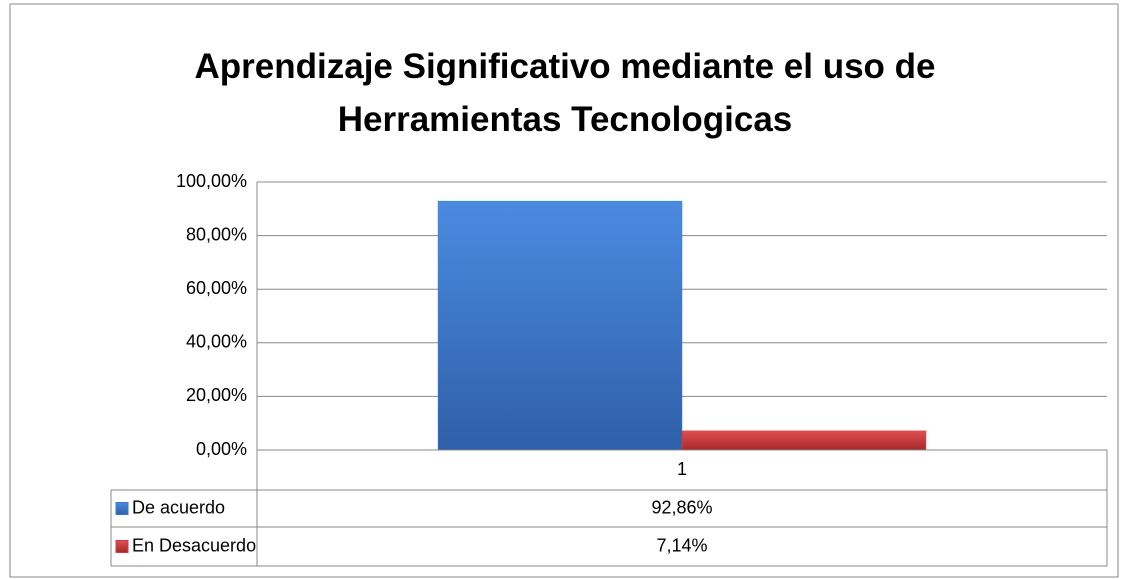 Image resolution: width=1122 pixels, height=579 pixels. I want to click on y-tick-label: 80,00%, so click(216, 234).